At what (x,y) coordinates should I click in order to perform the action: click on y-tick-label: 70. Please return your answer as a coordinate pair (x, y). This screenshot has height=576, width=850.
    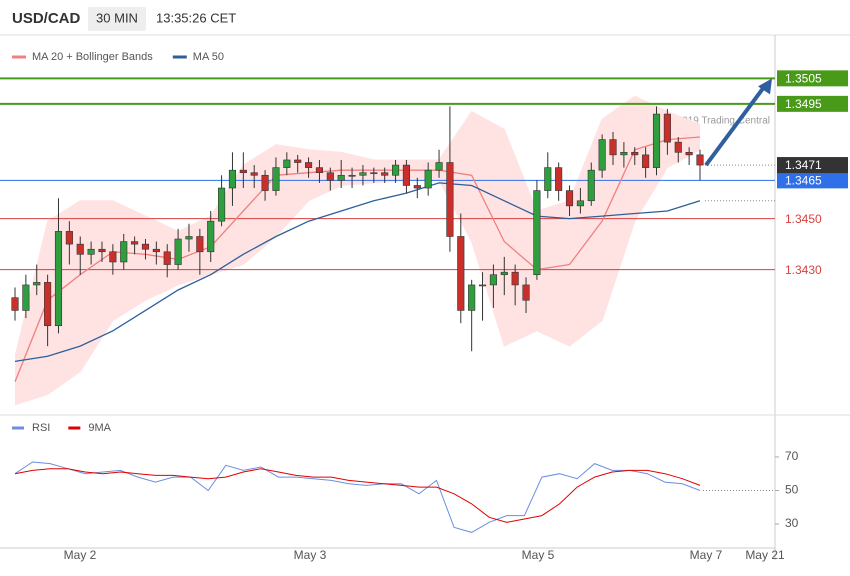
    Looking at the image, I should click on (792, 456).